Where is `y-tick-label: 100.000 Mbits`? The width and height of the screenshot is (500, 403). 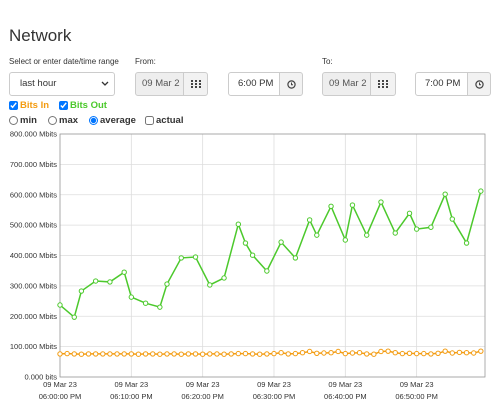
y-tick-label: 100.000 Mbits is located at coordinates (33, 346).